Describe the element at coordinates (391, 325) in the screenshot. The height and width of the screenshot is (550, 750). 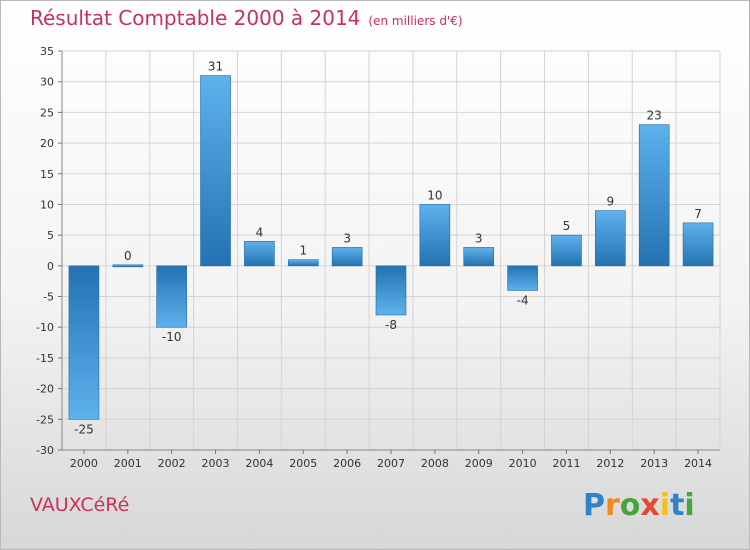
I see `data-label: -8` at that location.